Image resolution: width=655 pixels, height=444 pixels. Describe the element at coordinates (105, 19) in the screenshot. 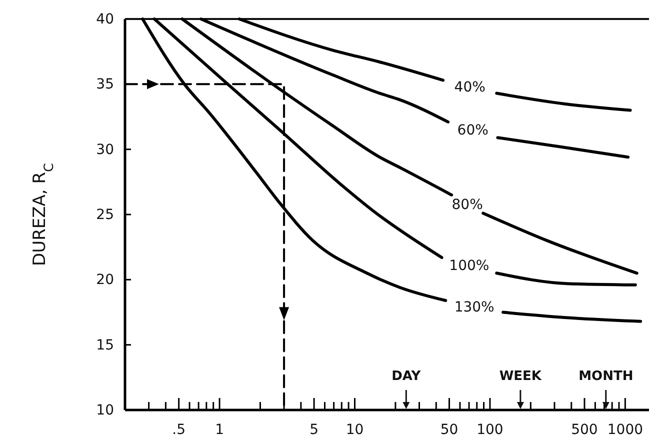

I see `y-tick-label: 40` at that location.